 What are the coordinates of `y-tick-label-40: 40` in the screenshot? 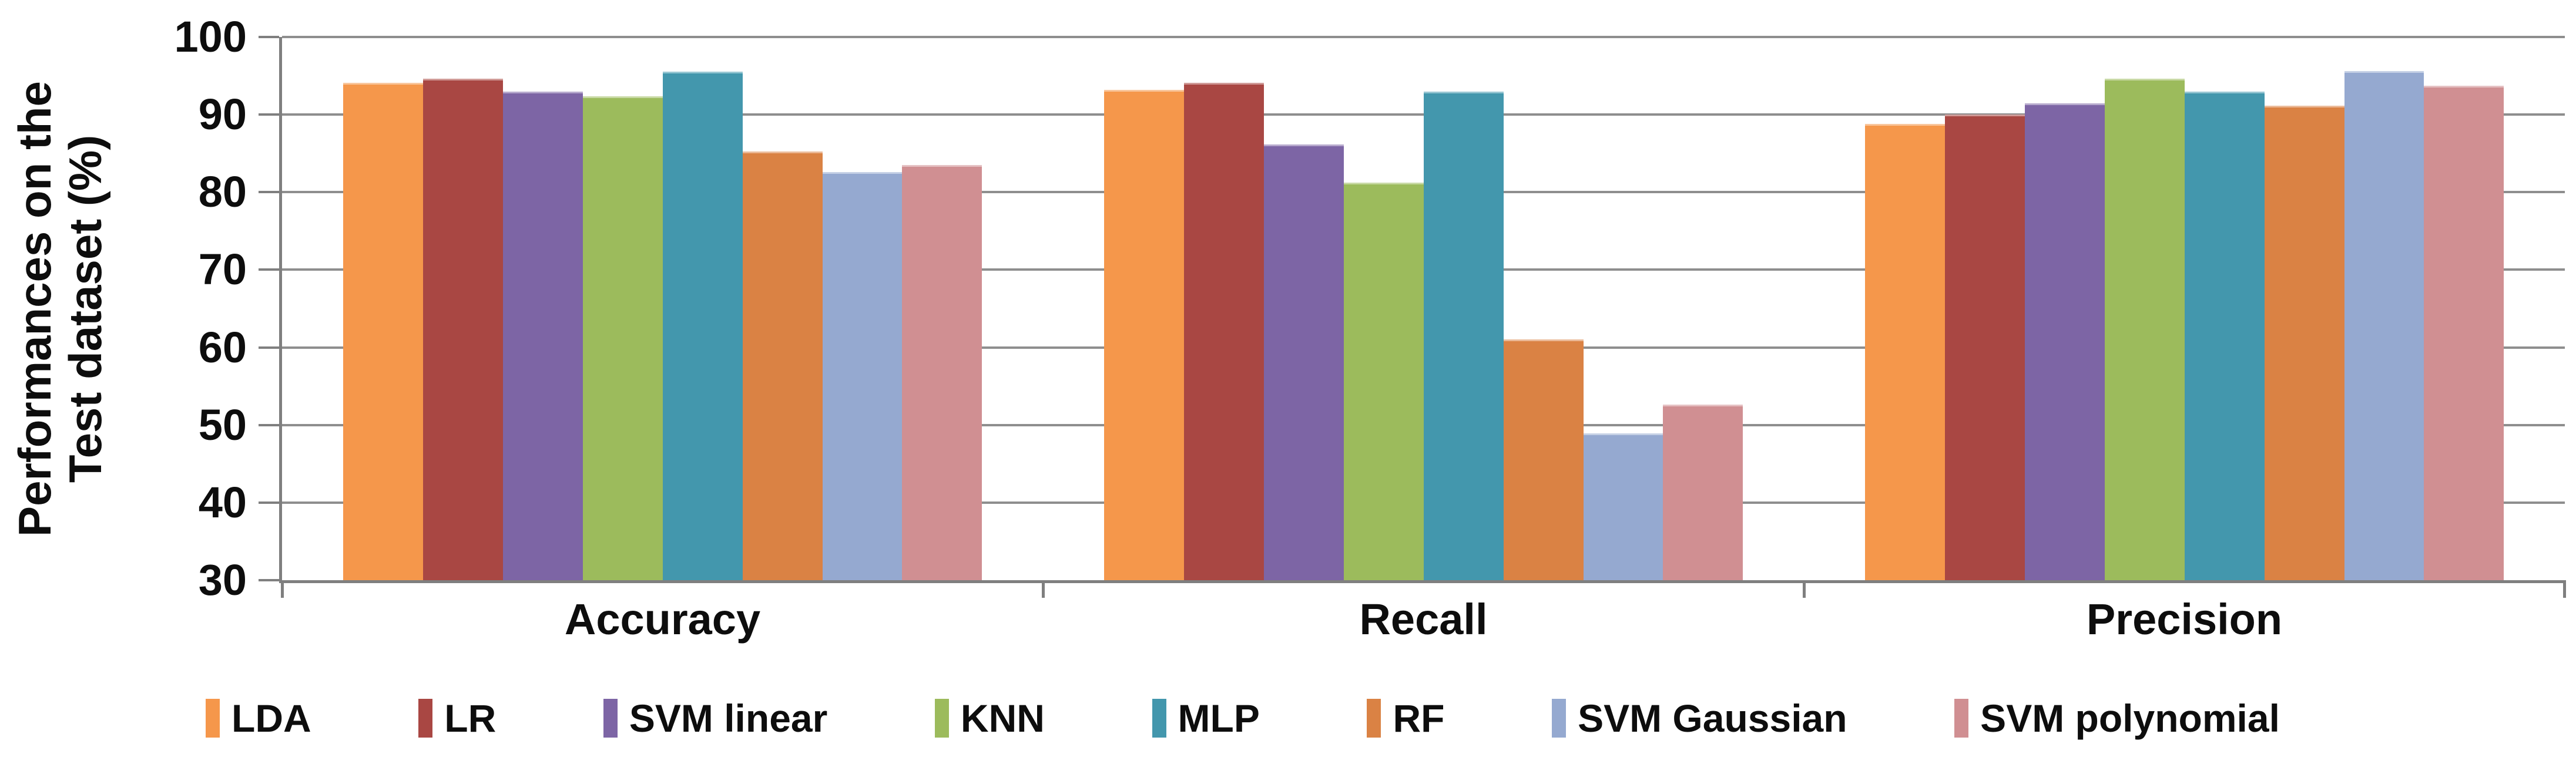 It's located at (222, 502).